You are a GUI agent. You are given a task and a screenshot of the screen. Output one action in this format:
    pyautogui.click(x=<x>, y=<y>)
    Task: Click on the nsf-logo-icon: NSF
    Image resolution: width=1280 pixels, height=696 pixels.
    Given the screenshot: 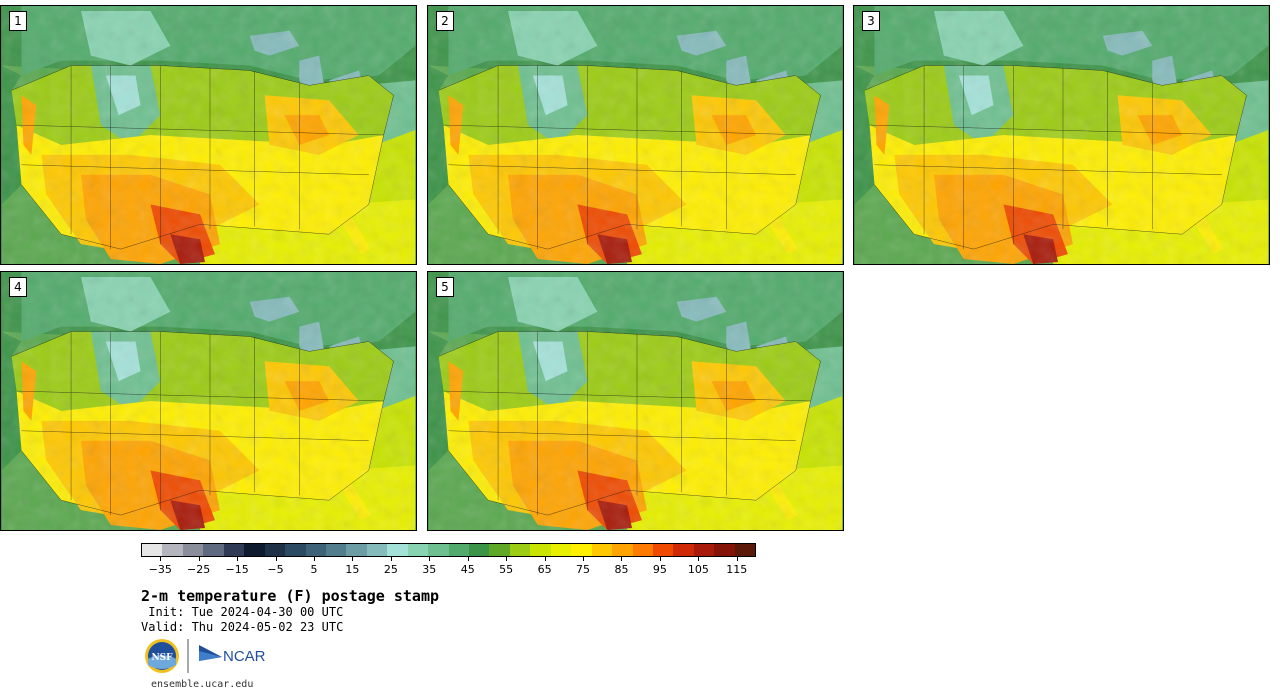 What is the action you would take?
    pyautogui.click(x=162, y=656)
    